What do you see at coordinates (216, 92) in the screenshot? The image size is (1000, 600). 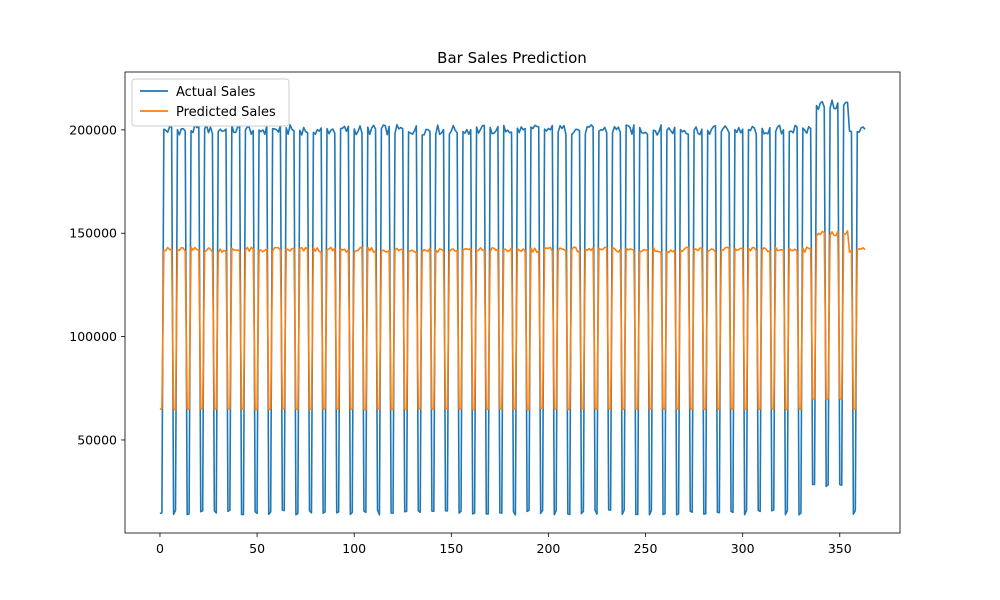 I see `legend-label-actual: Actual Sales` at bounding box center [216, 92].